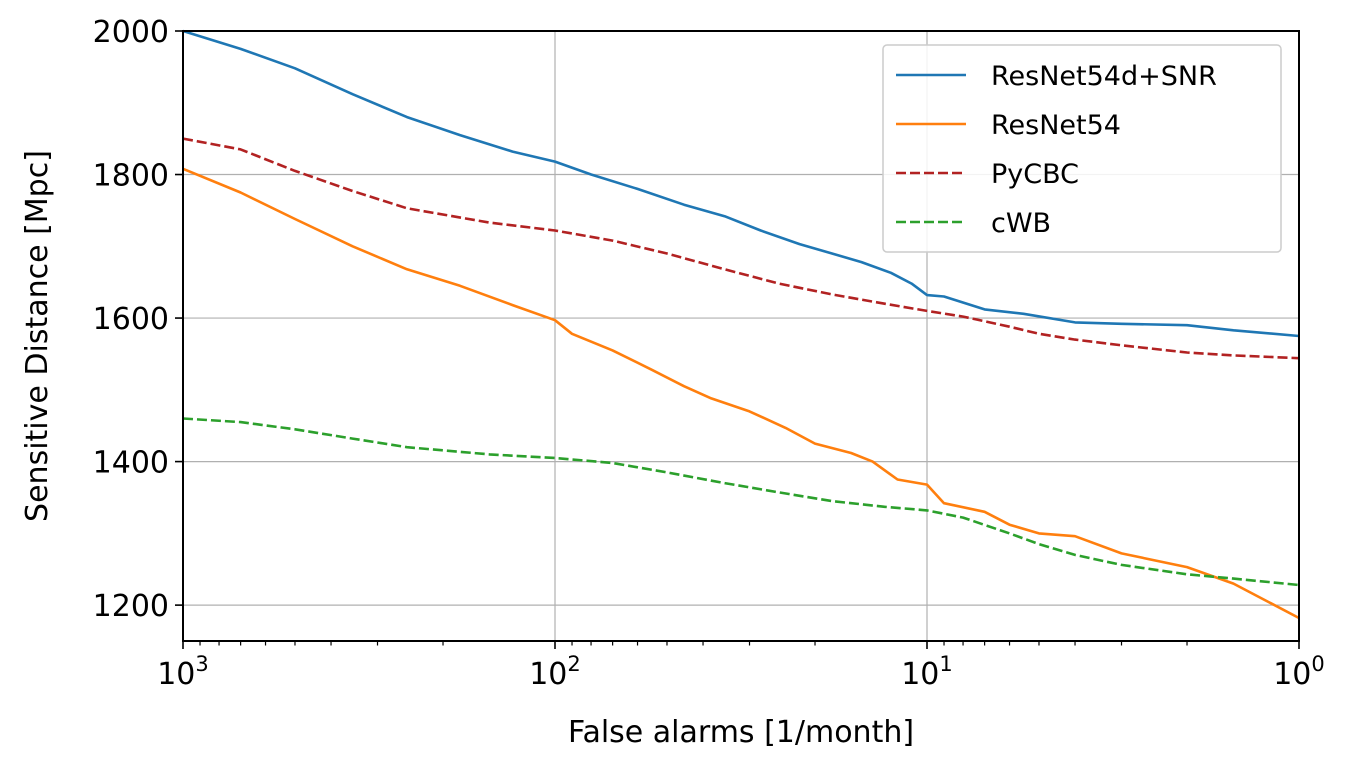  Describe the element at coordinates (1299, 672) in the screenshot. I see `x-tick-label: 10⁰` at that location.